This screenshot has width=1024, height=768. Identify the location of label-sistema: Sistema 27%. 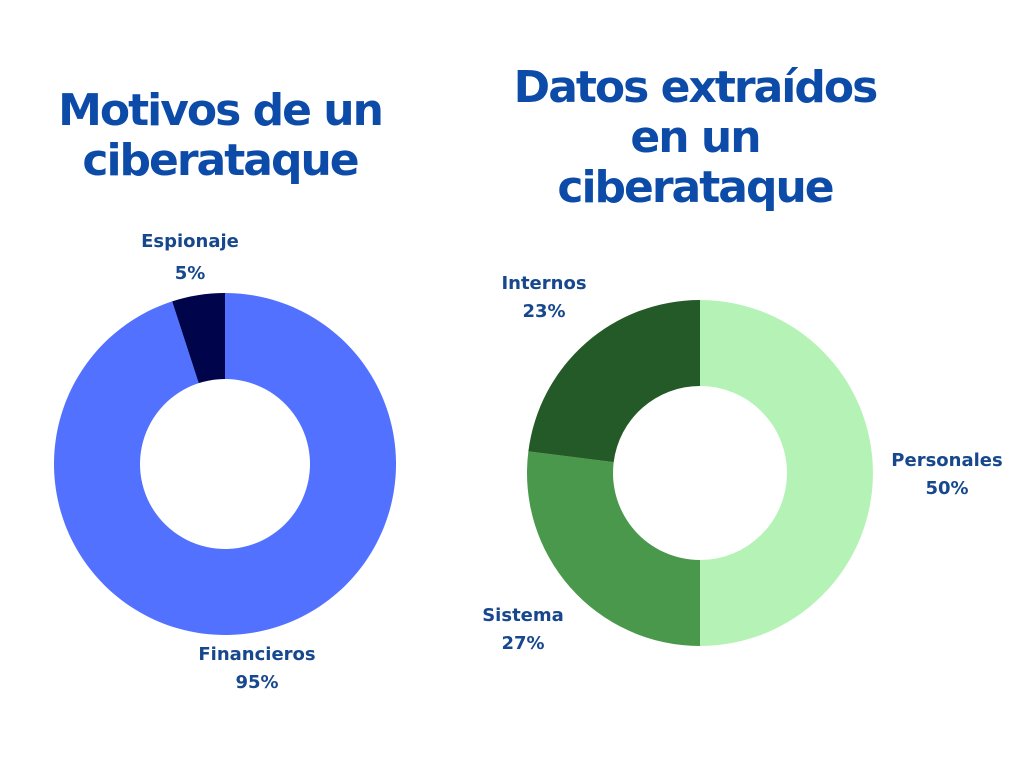
(523, 629).